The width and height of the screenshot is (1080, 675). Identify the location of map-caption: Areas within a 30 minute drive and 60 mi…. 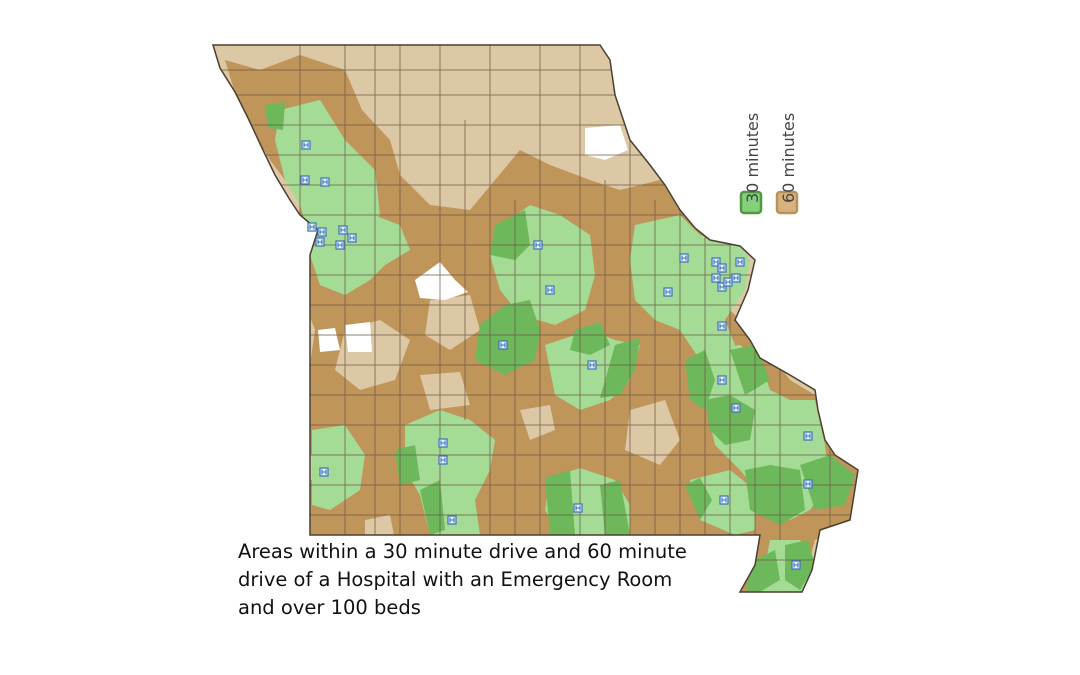
(518, 580).